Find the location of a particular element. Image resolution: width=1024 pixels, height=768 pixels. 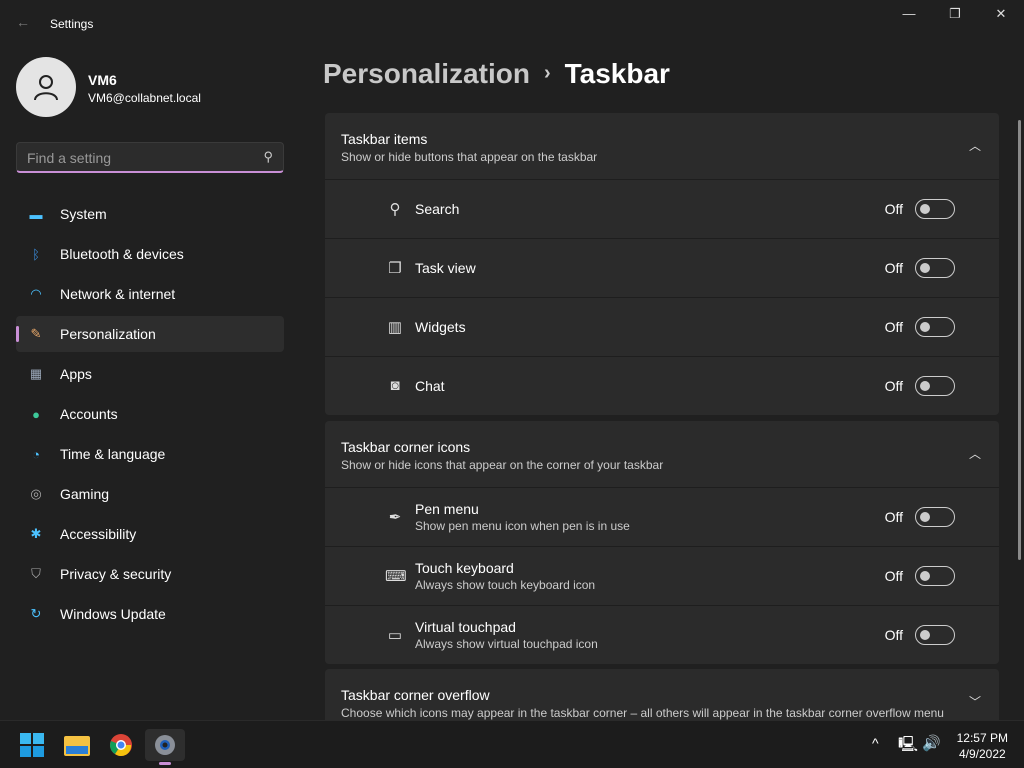

chrome-button is located at coordinates (121, 745).